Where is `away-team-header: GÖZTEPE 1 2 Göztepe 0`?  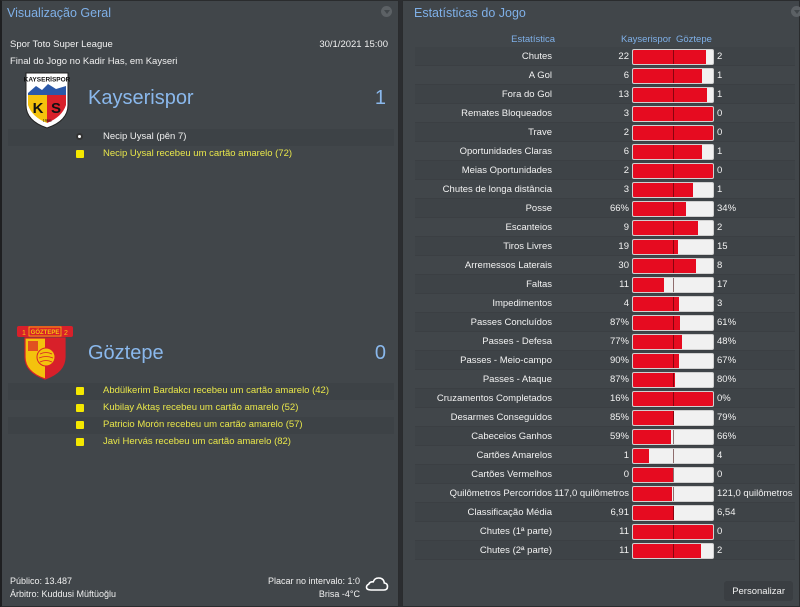 away-team-header: GÖZTEPE 1 2 Göztepe 0 is located at coordinates (201, 353).